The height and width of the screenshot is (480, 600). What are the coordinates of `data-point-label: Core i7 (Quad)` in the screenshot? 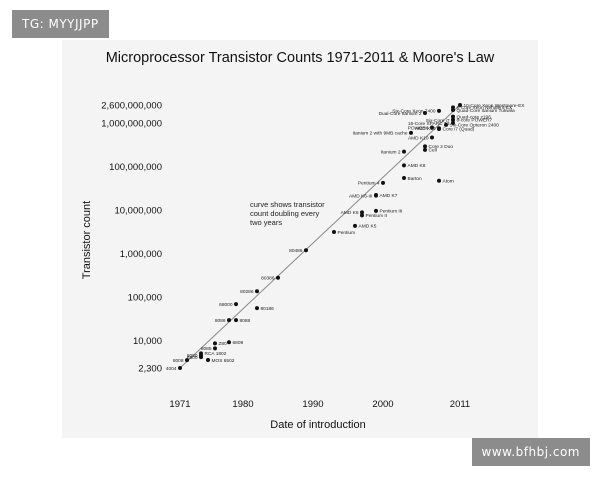 It's located at (459, 130).